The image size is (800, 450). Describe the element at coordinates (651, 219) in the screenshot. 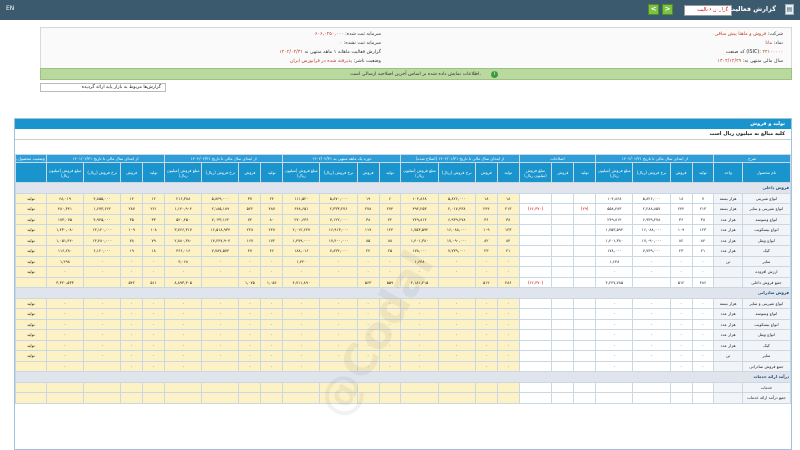

I see `table-cell: ۶,۹۳۹,۲۷۸` at that location.